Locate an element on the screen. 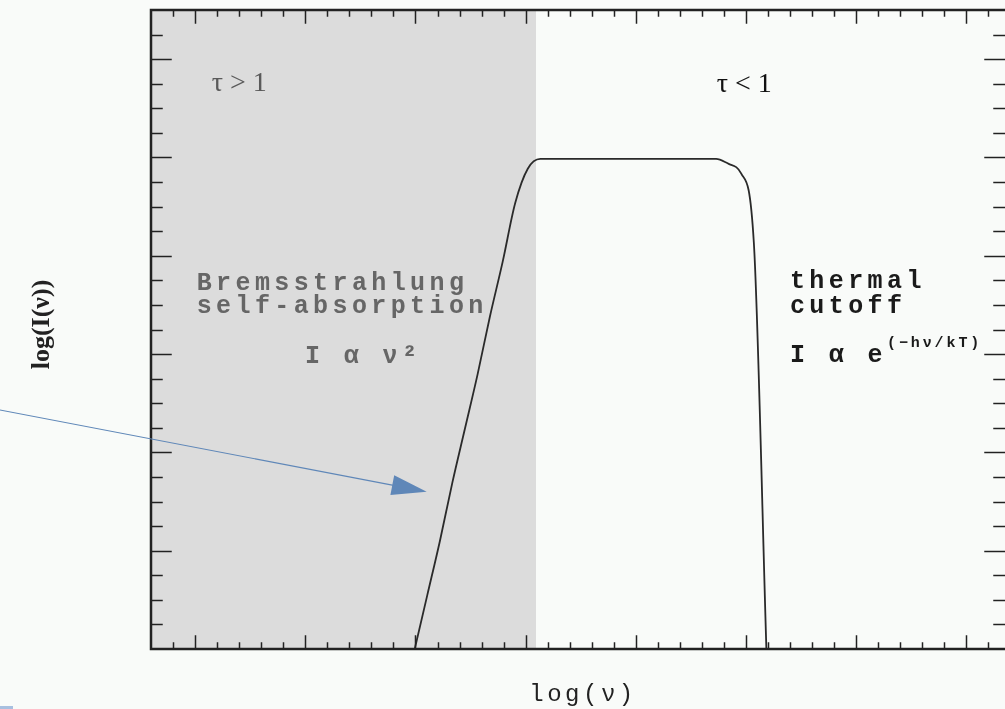 This screenshot has height=709, width=1005. annotation: I α ν² is located at coordinates (363, 357).